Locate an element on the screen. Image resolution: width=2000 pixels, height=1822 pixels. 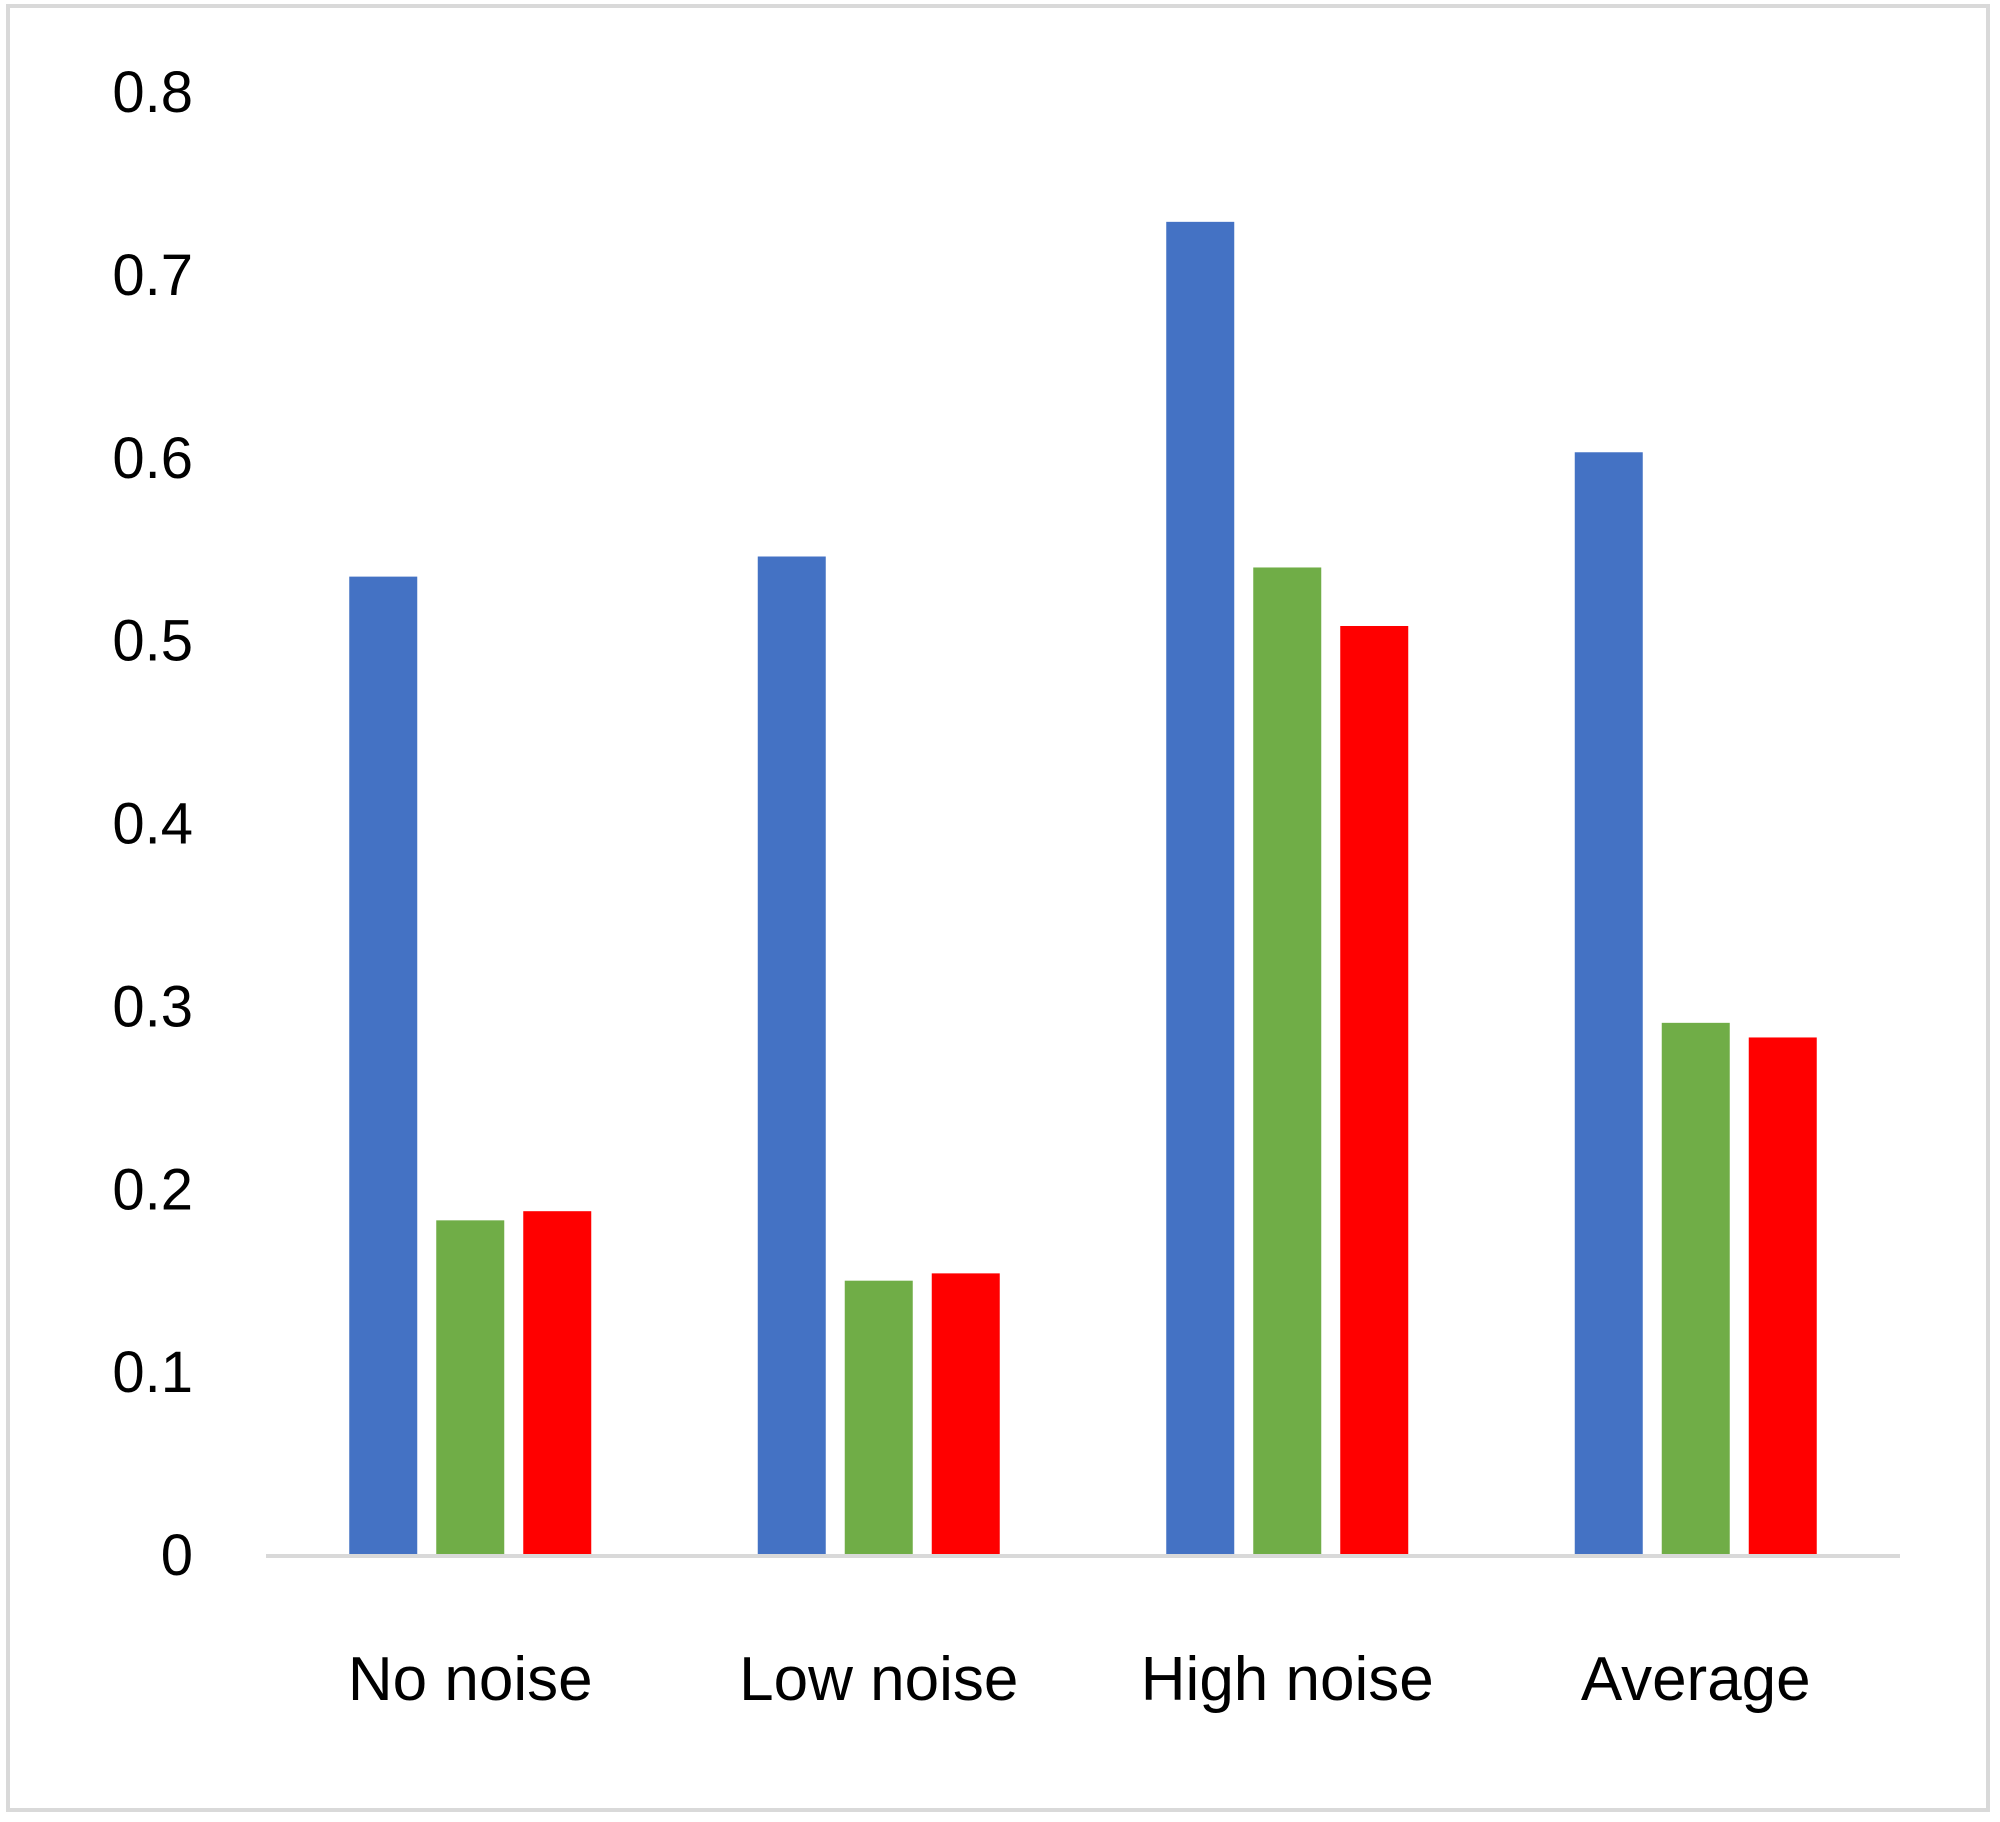
bar-series-2-no-noise is located at coordinates (470, 1387).